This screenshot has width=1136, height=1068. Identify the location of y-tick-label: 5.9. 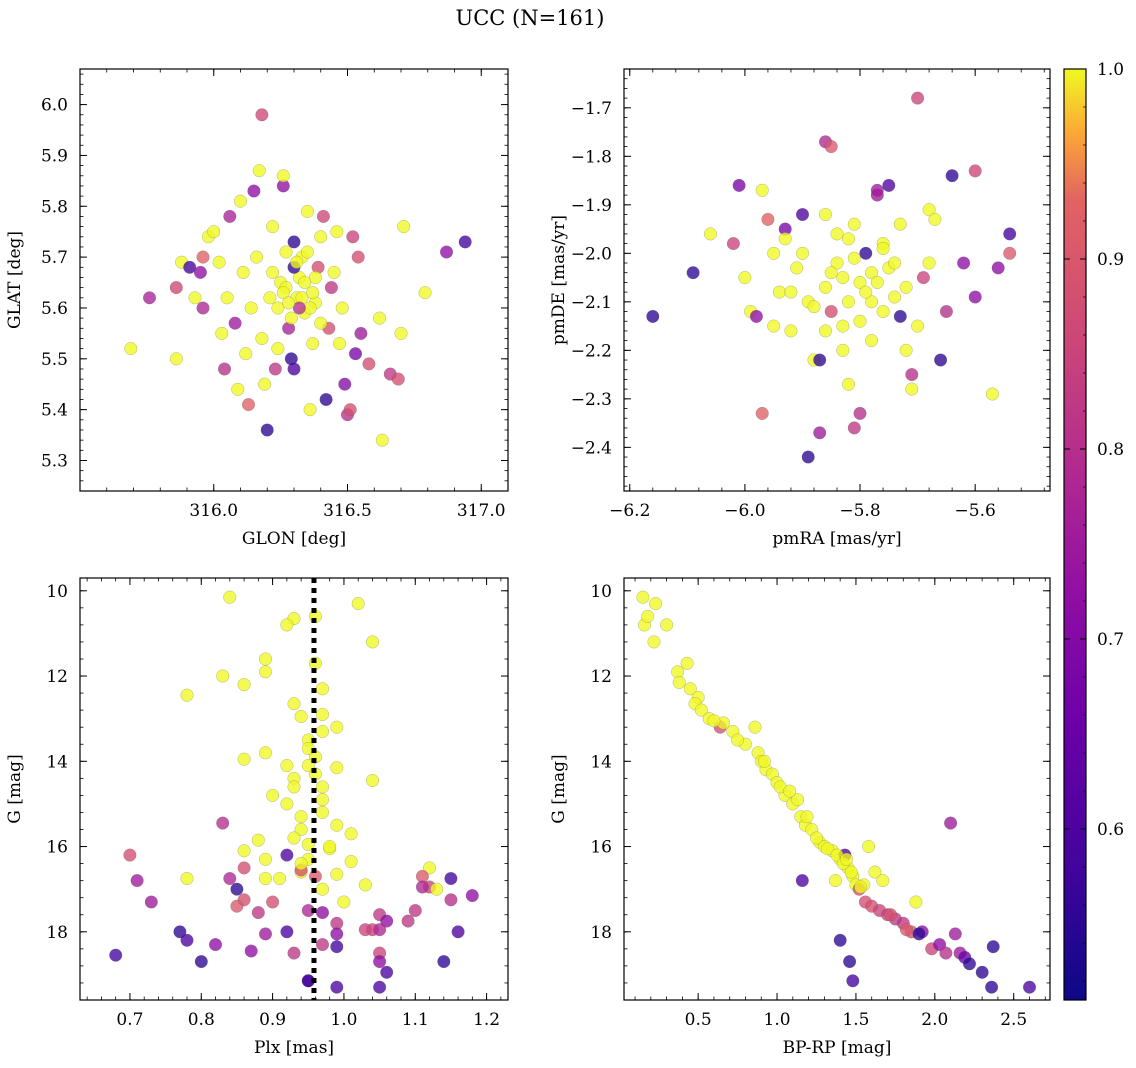
(54, 156).